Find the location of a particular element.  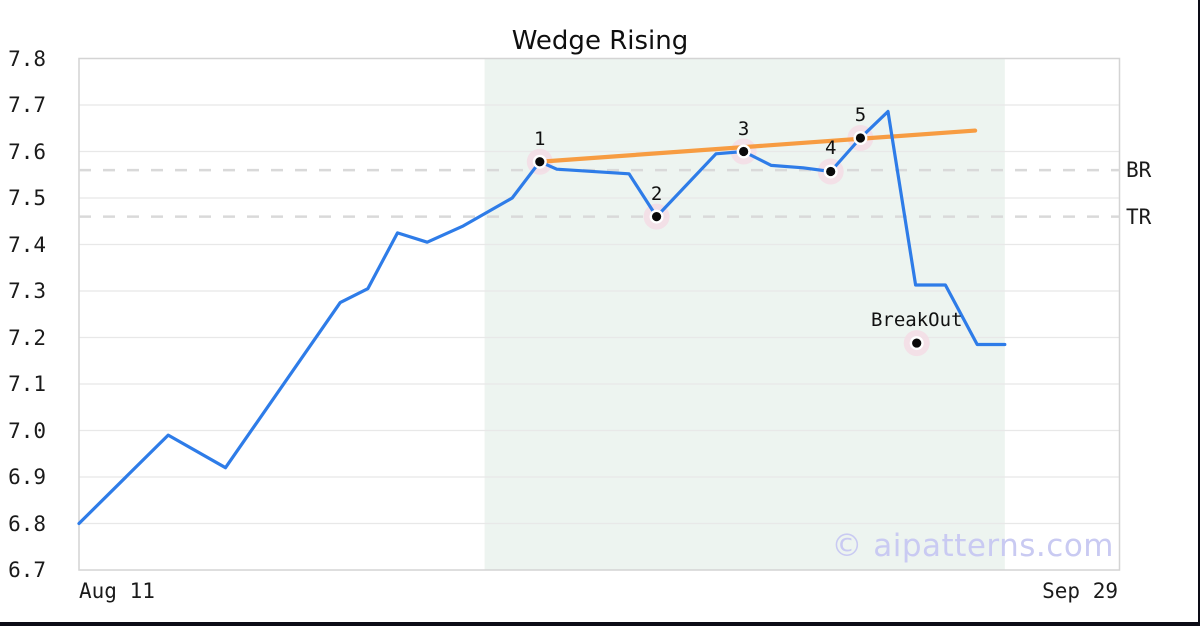

marker-label-1: 1 is located at coordinates (540, 138).